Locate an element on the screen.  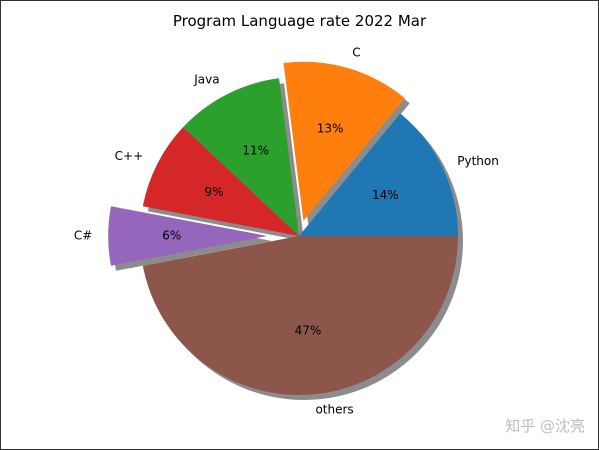
watermark: 知乎 @沈亮 is located at coordinates (545, 426).